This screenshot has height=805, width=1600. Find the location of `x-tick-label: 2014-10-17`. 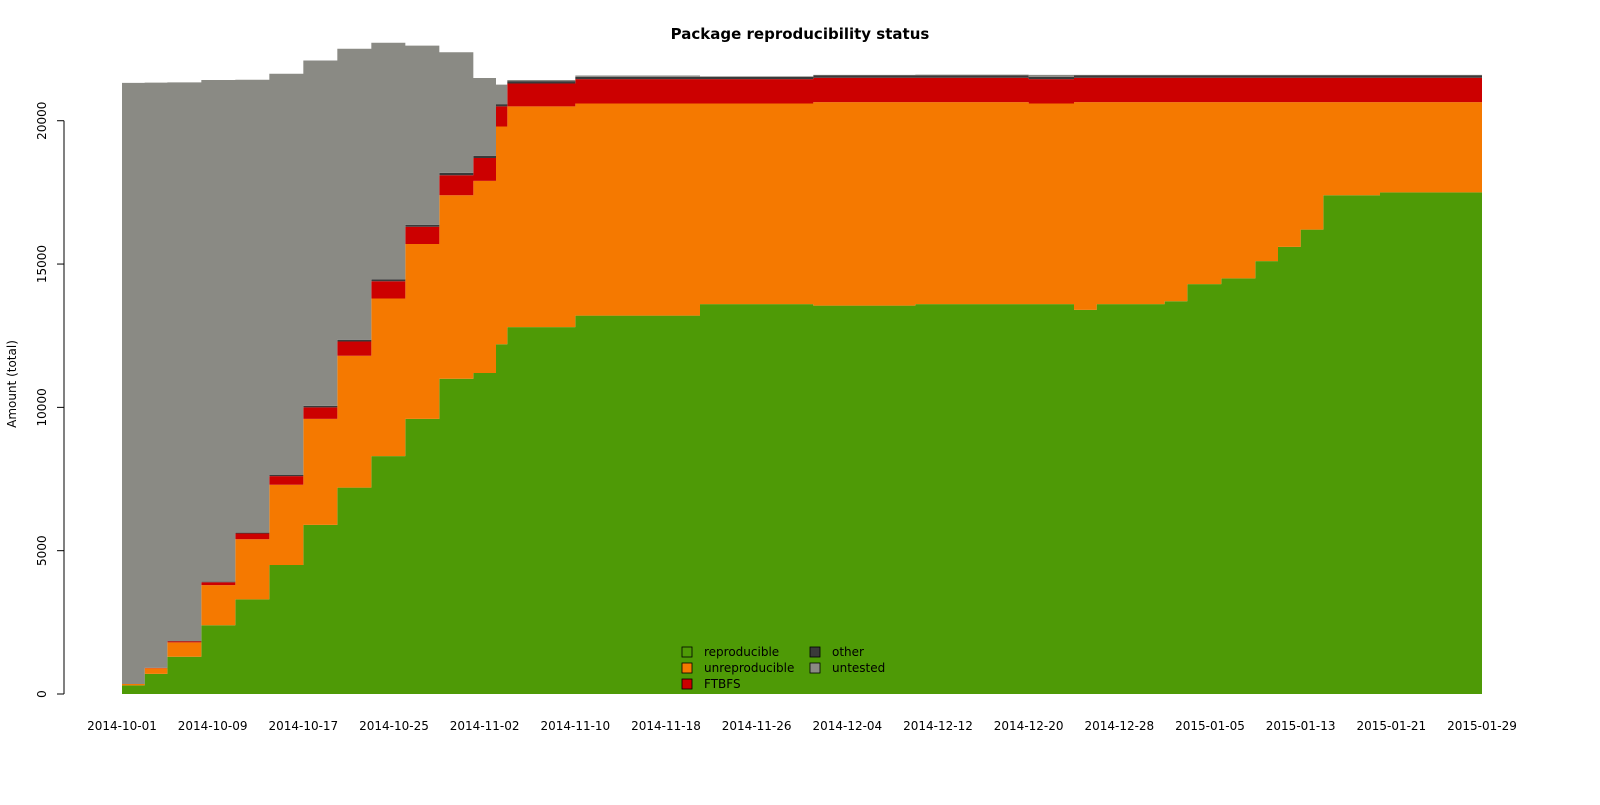

x-tick-label: 2014-10-17 is located at coordinates (303, 726).